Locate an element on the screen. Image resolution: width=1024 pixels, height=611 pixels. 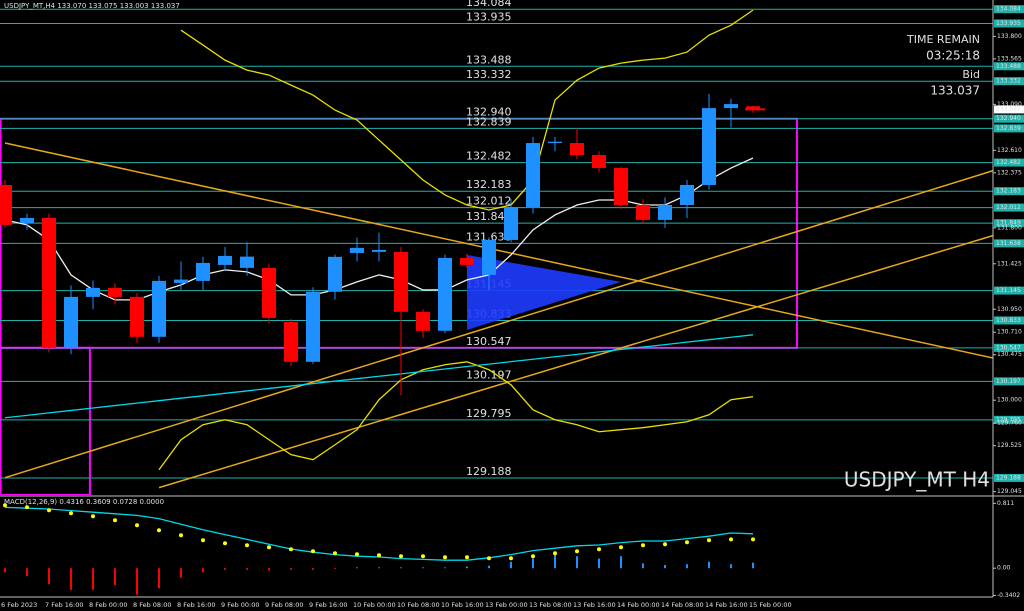
x-tick-label: 13 Feb 00:00 is located at coordinates (506, 605).